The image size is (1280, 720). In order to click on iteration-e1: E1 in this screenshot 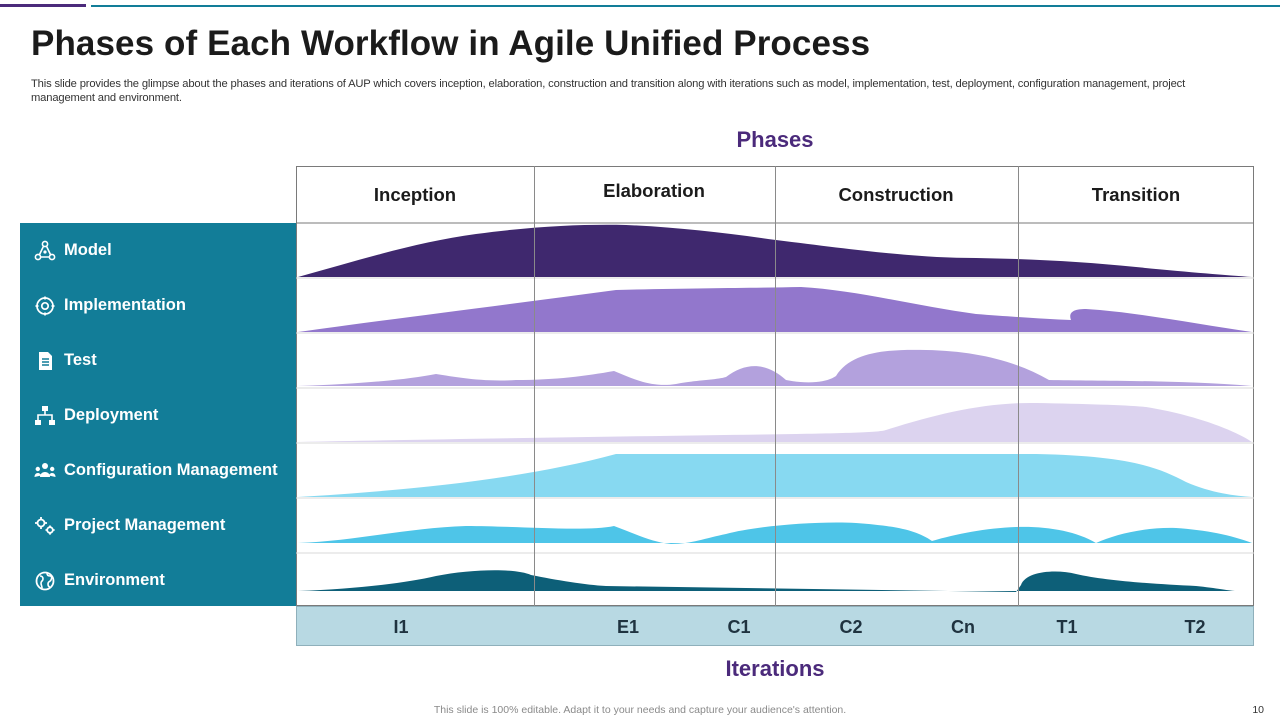, I will do `click(628, 627)`.